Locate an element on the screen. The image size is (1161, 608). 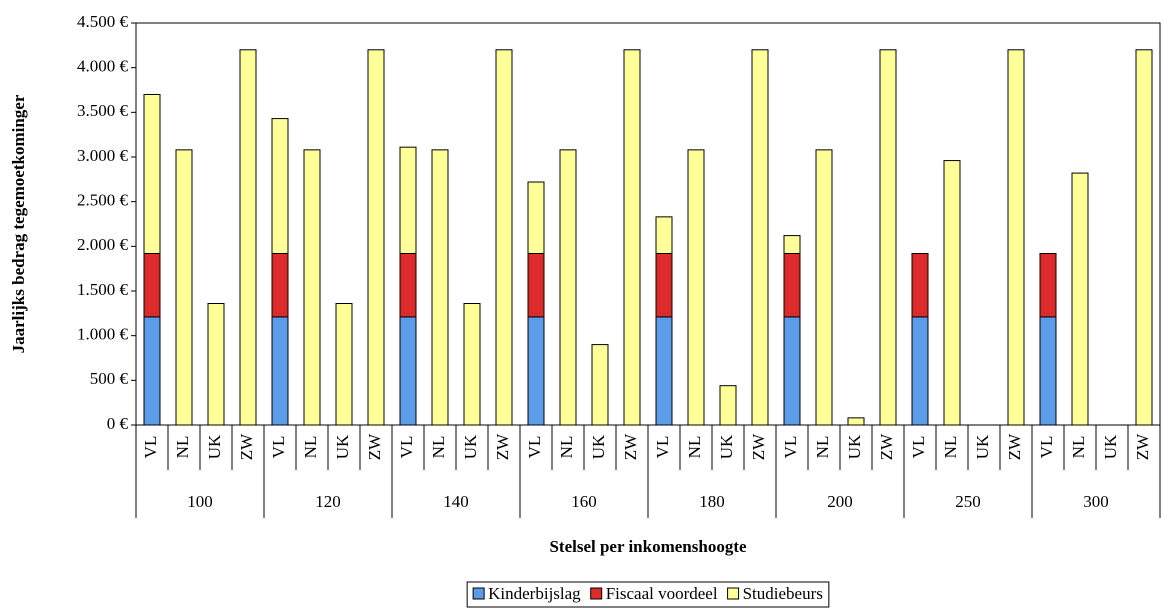
y-axis-title: Jaarlijks bedrag tegemoetkominger is located at coordinates (18, 223).